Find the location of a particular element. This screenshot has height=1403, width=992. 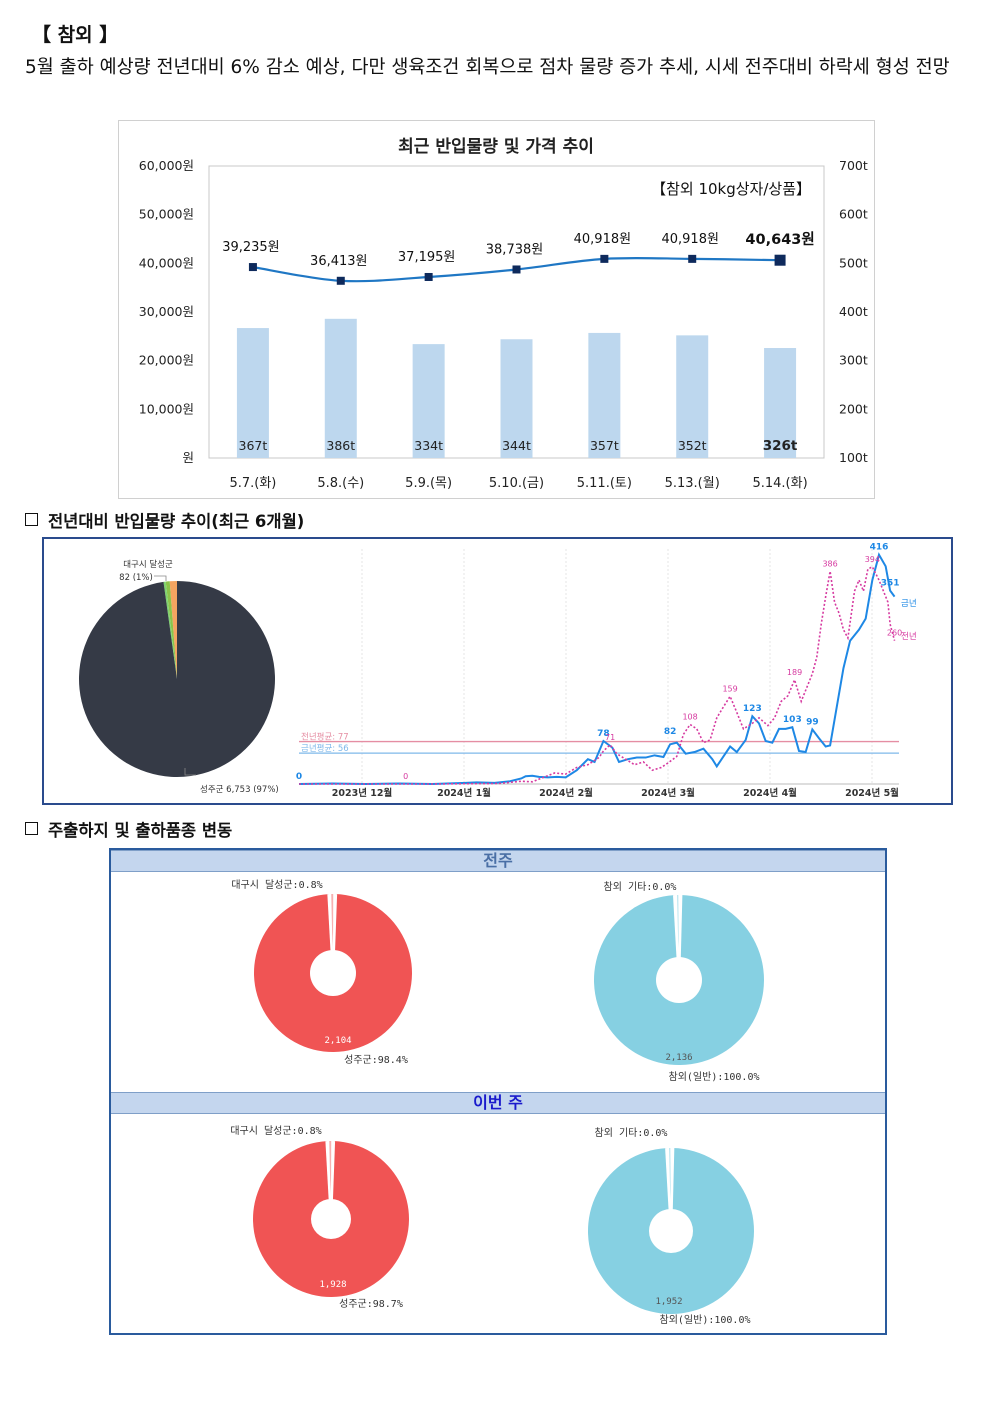

section-heading: 【 참외 】 is located at coordinates (75, 35).